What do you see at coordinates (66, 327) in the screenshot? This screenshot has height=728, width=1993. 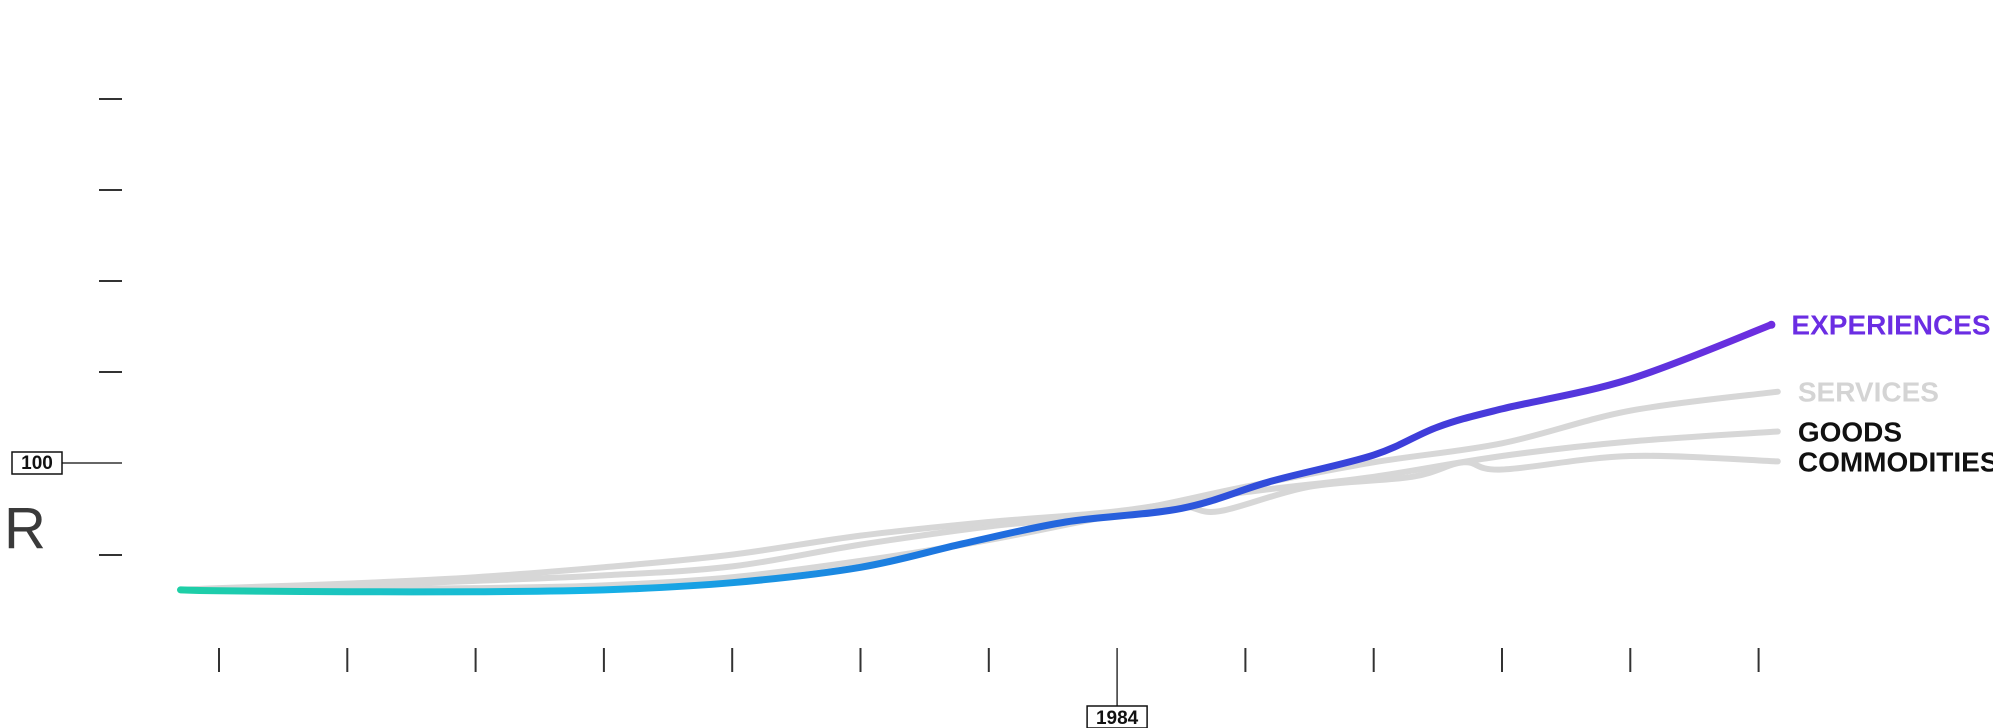 I see `y-axis: 100` at bounding box center [66, 327].